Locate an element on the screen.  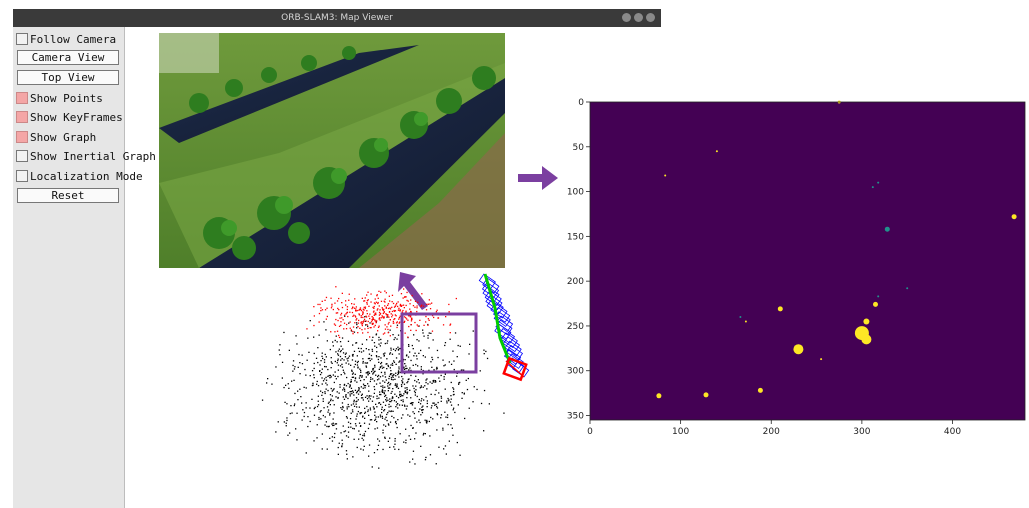
show-points-toggle: Show Points is located at coordinates (59, 98).